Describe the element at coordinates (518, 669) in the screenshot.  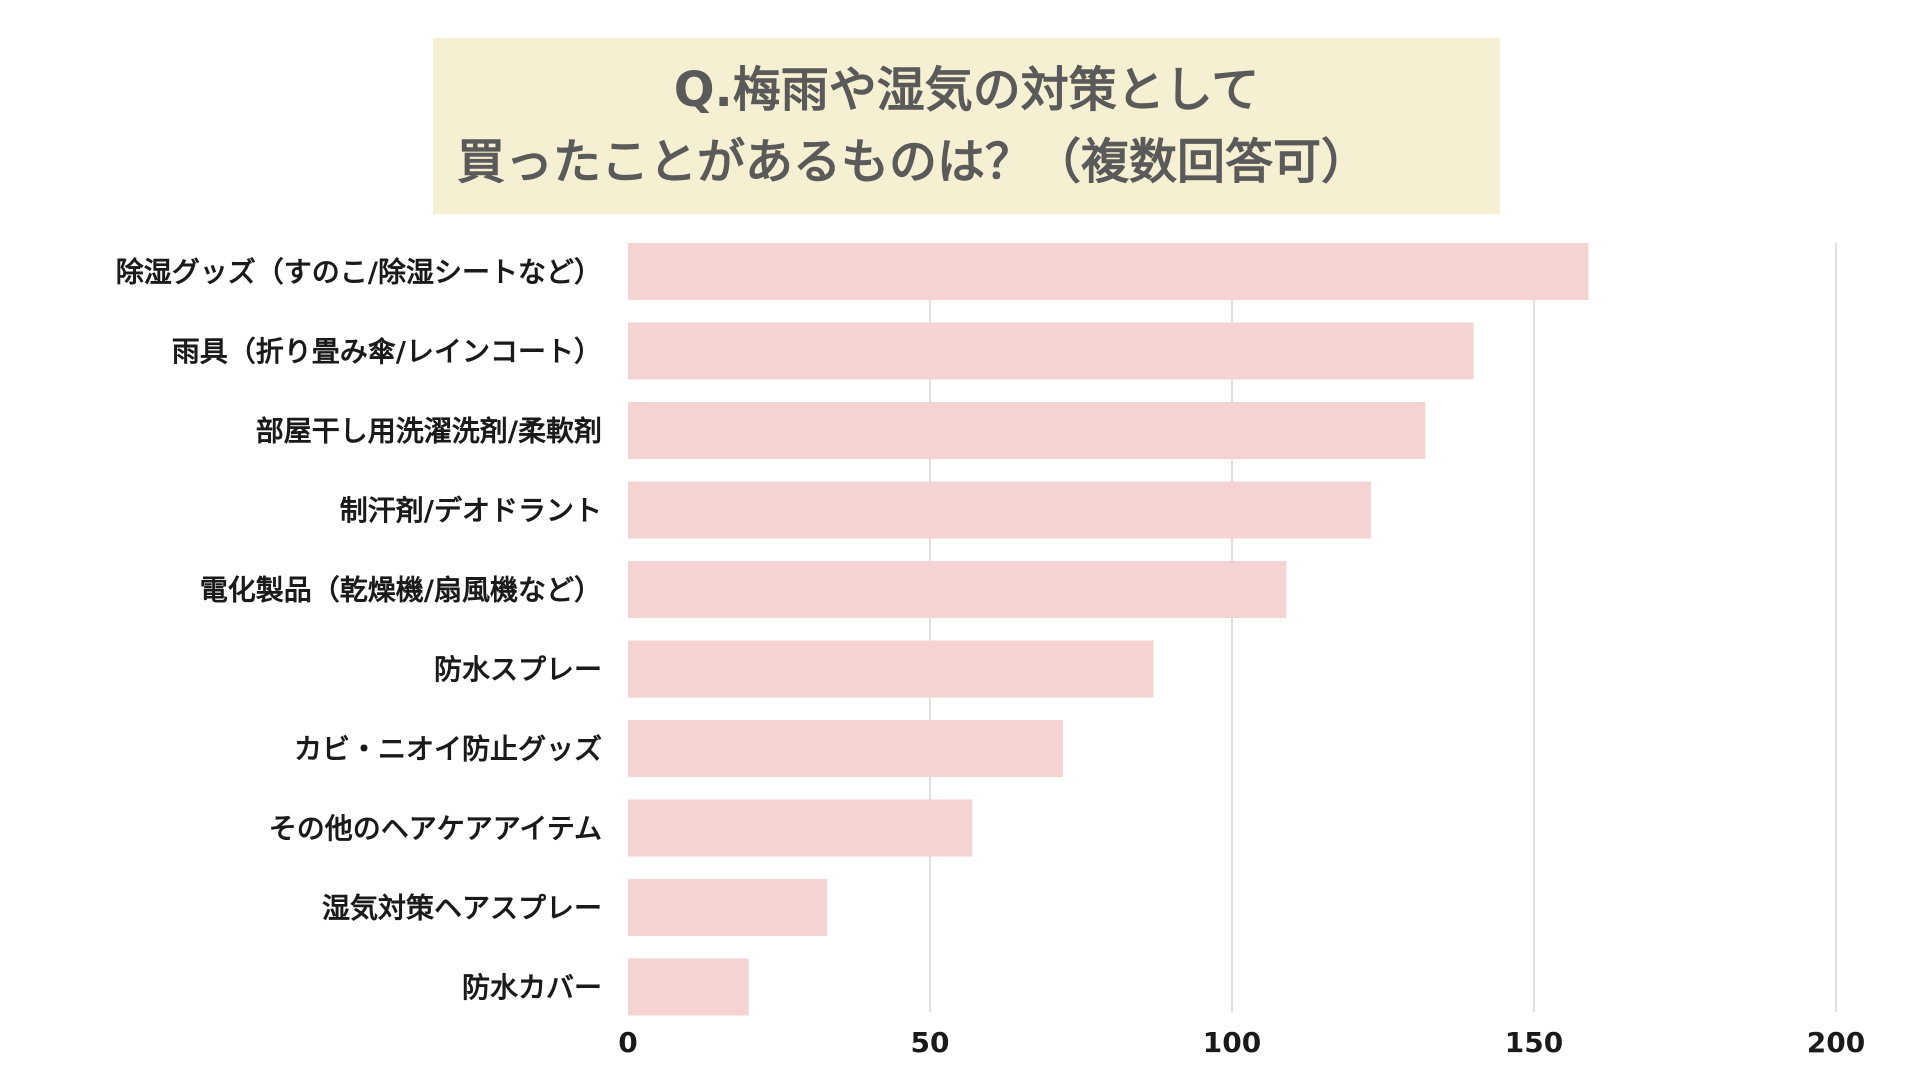
I see `category-label-5: 防水スプレー` at that location.